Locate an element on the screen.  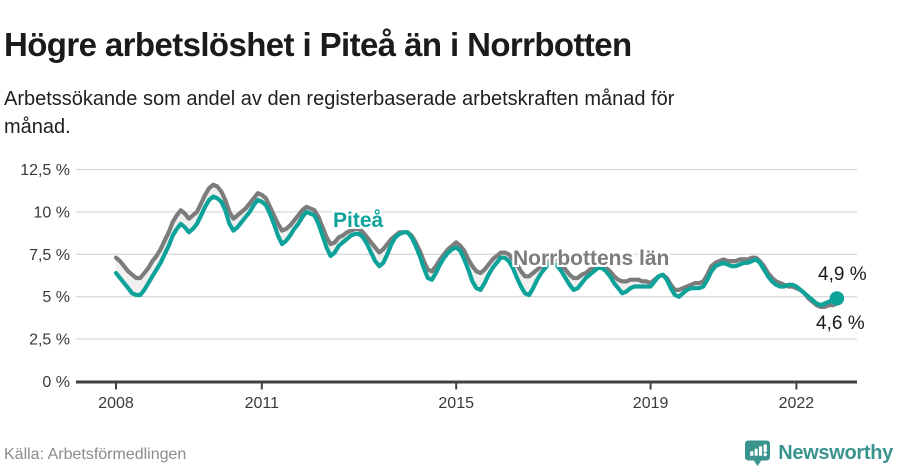
x-tick-label: 2022 is located at coordinates (797, 403).